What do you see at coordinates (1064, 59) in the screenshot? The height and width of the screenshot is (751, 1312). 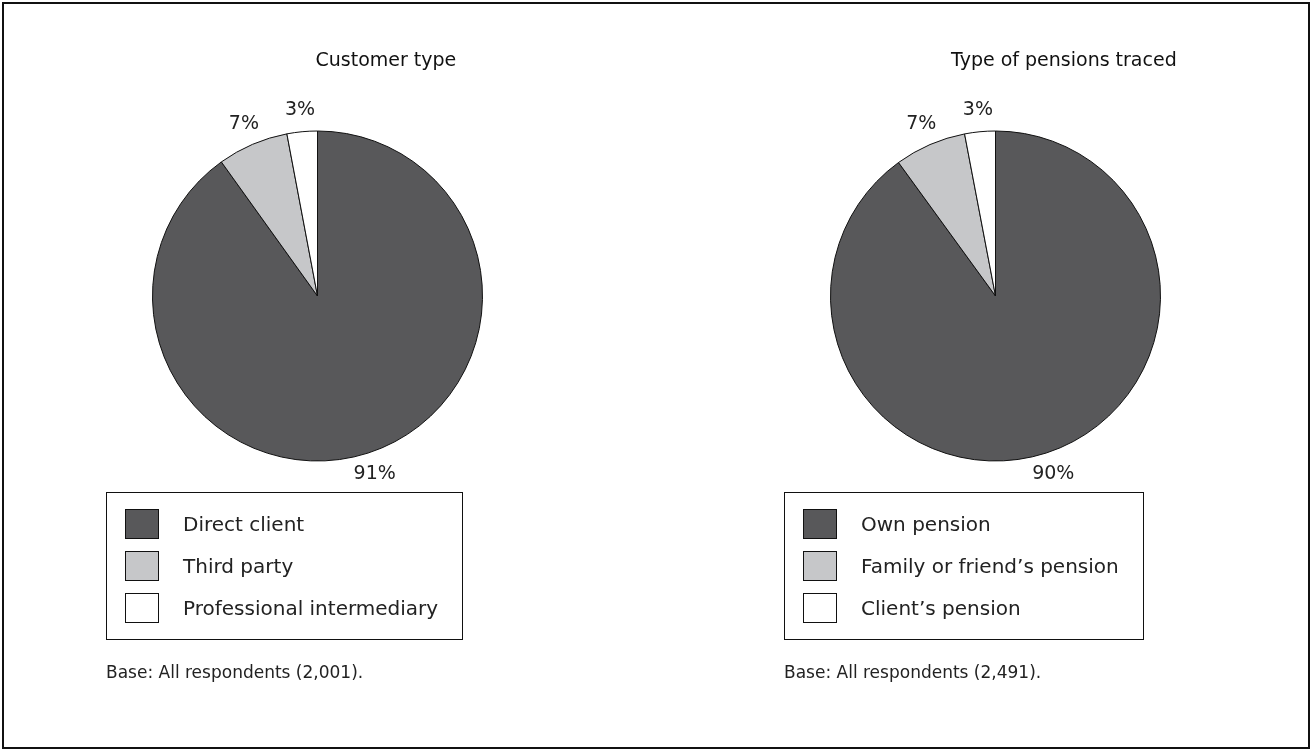 I see `chart-title: Type of pensions traced` at bounding box center [1064, 59].